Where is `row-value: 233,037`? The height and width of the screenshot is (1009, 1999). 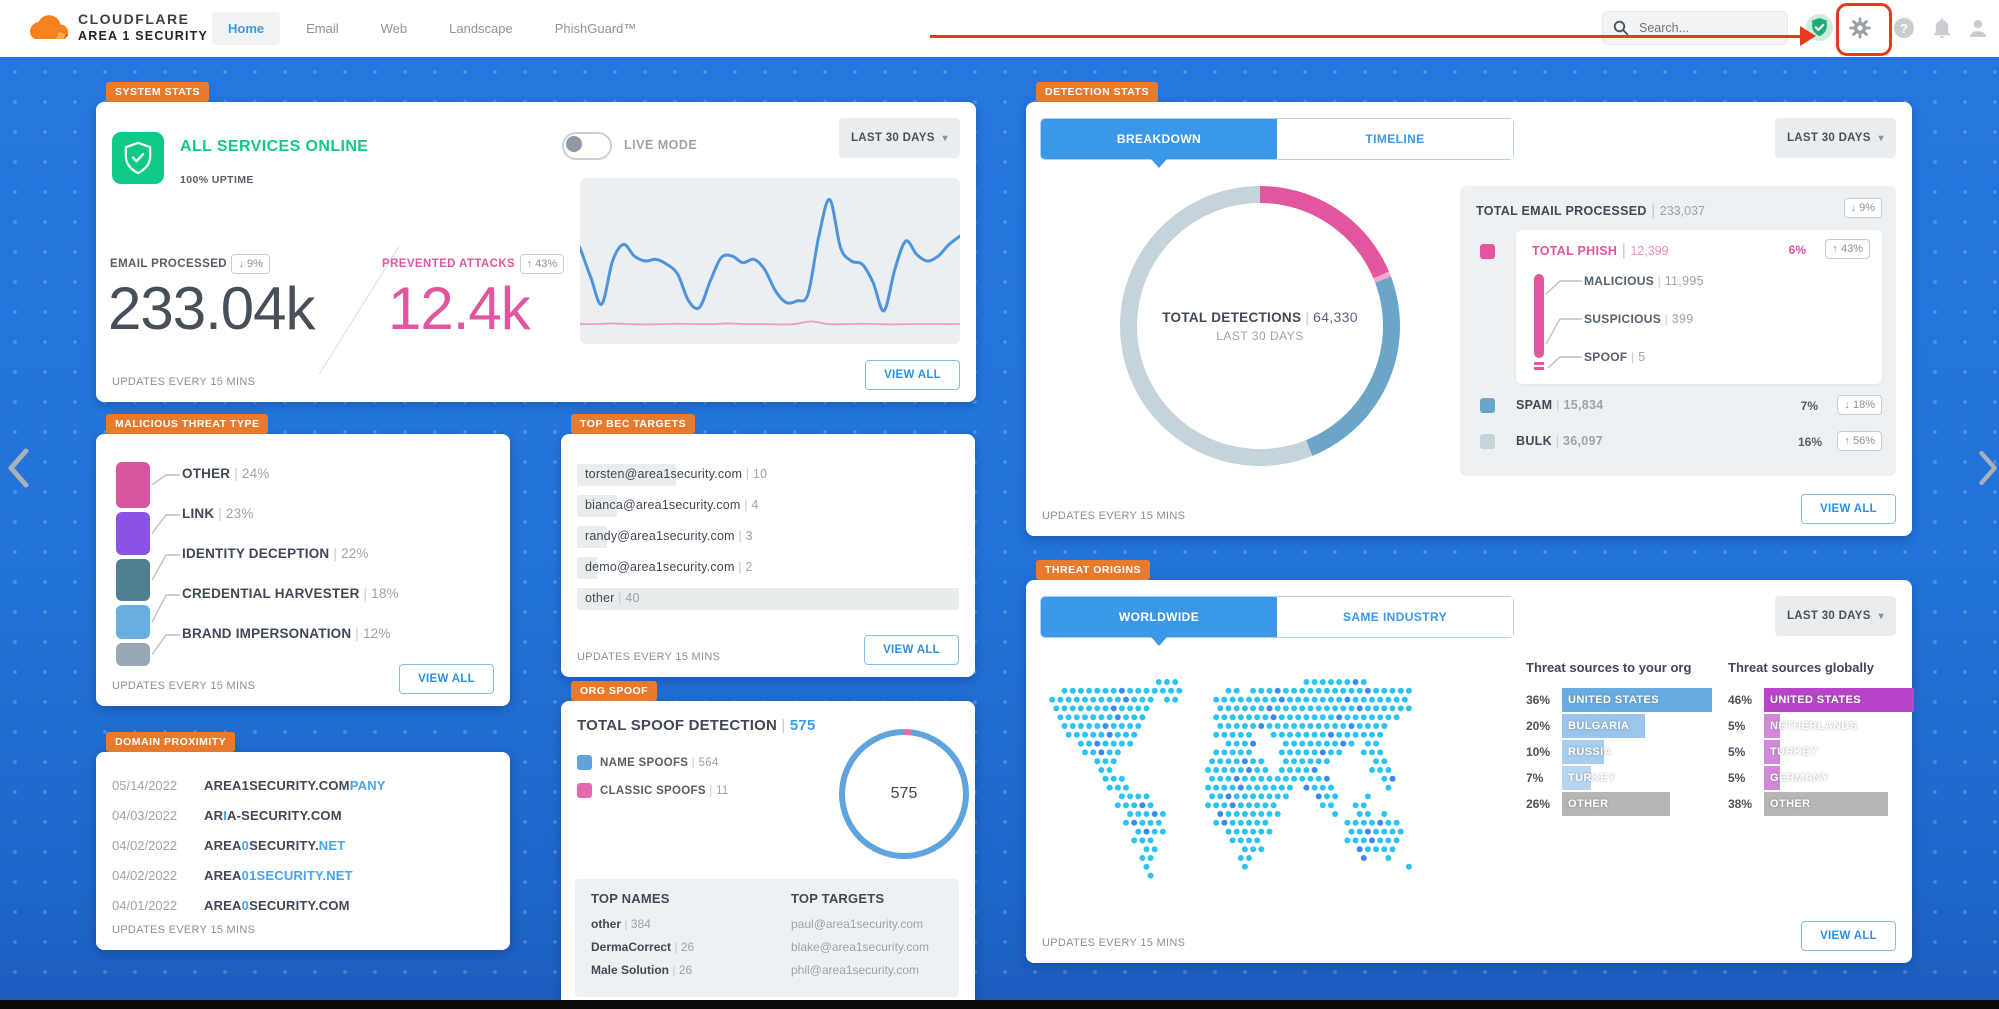 row-value: 233,037 is located at coordinates (1682, 211).